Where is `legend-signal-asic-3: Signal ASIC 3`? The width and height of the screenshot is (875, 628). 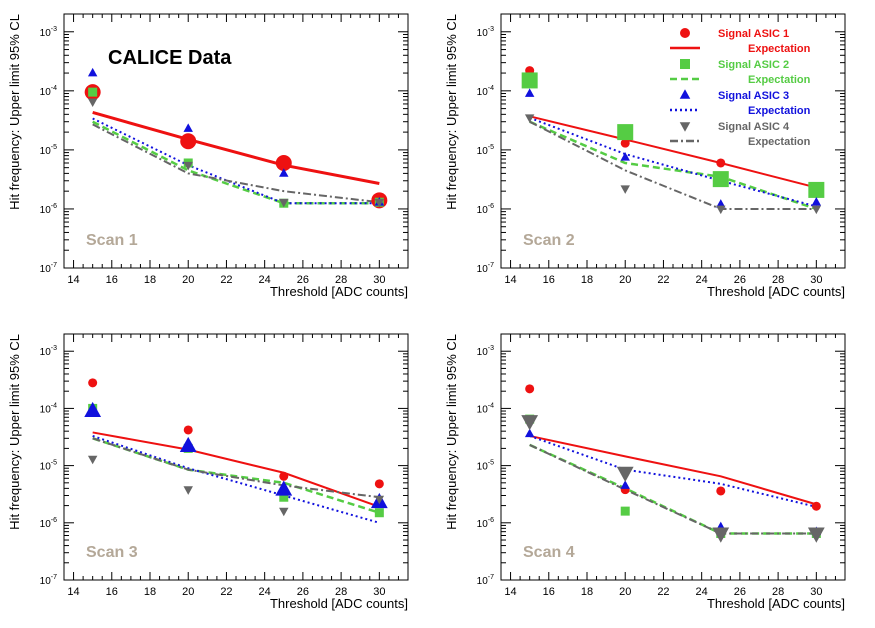 legend-signal-asic-3: Signal ASIC 3 is located at coordinates (753, 96).